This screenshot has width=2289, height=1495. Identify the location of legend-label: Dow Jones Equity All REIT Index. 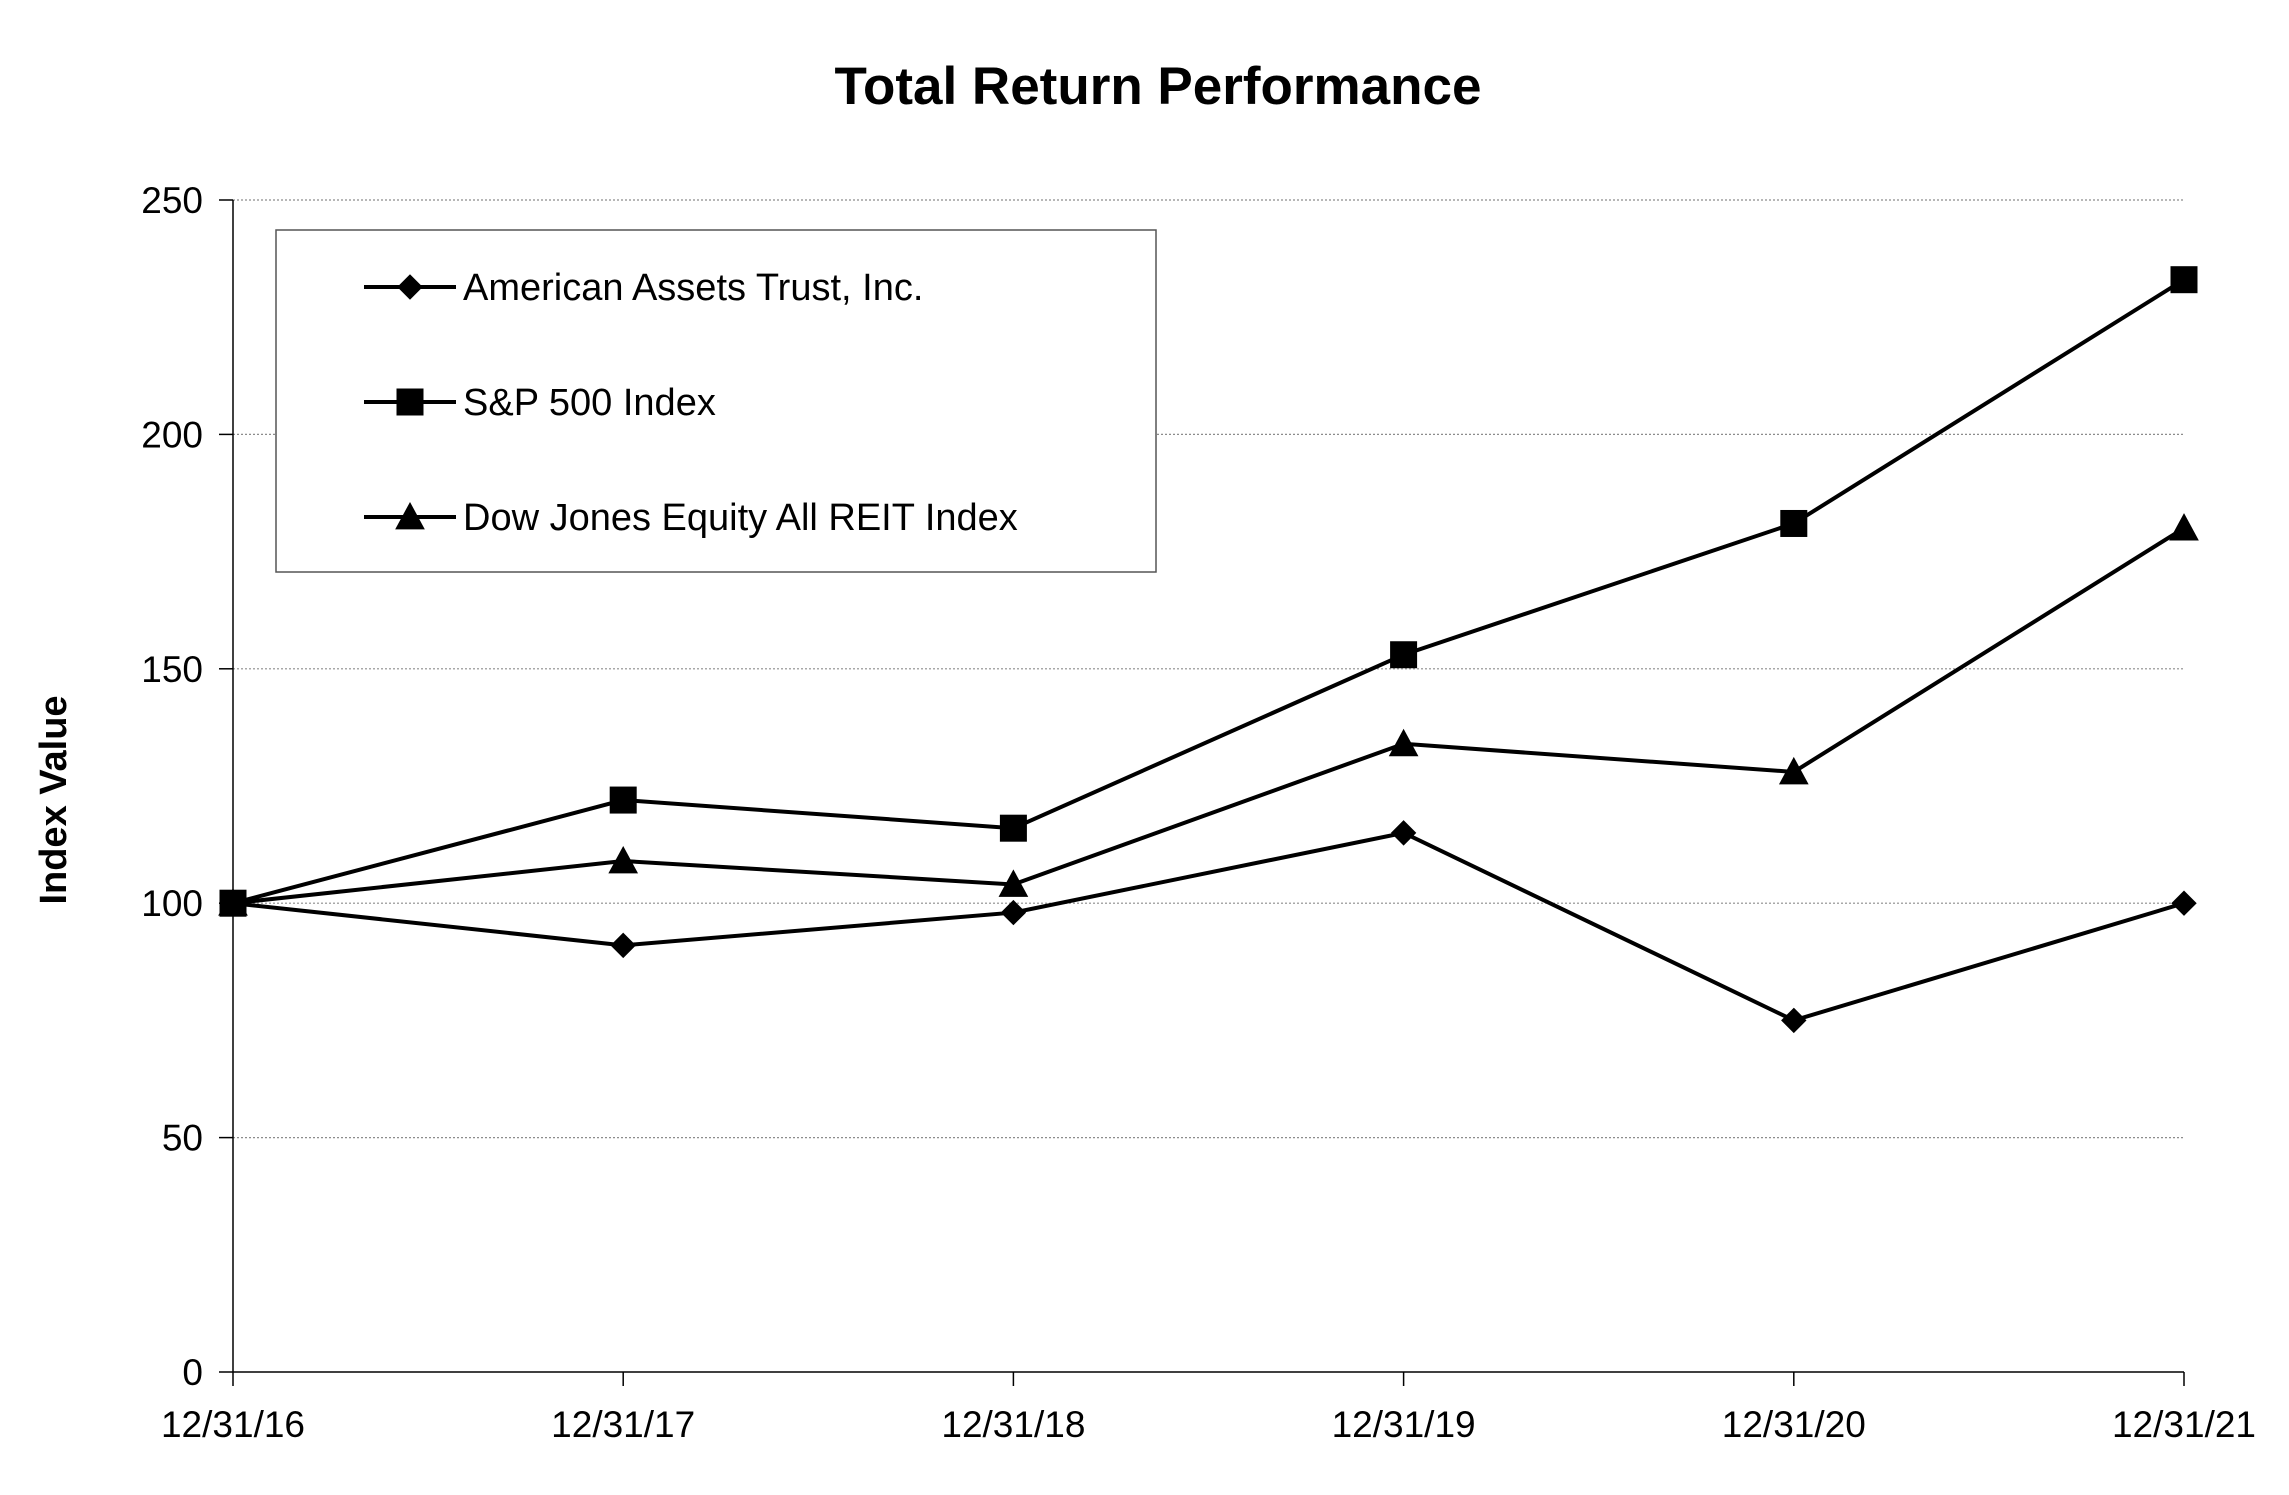
(740, 518).